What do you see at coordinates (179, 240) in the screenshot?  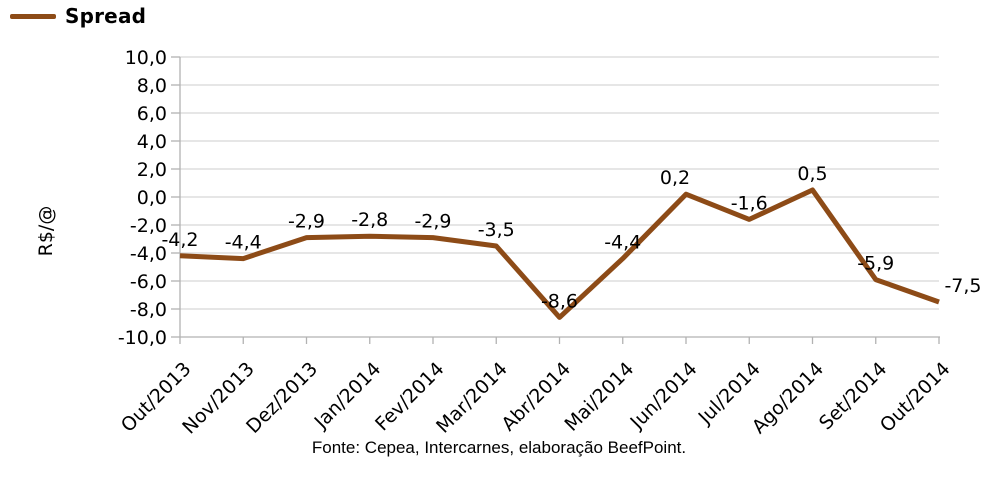 I see `data-point-label: -4,2` at bounding box center [179, 240].